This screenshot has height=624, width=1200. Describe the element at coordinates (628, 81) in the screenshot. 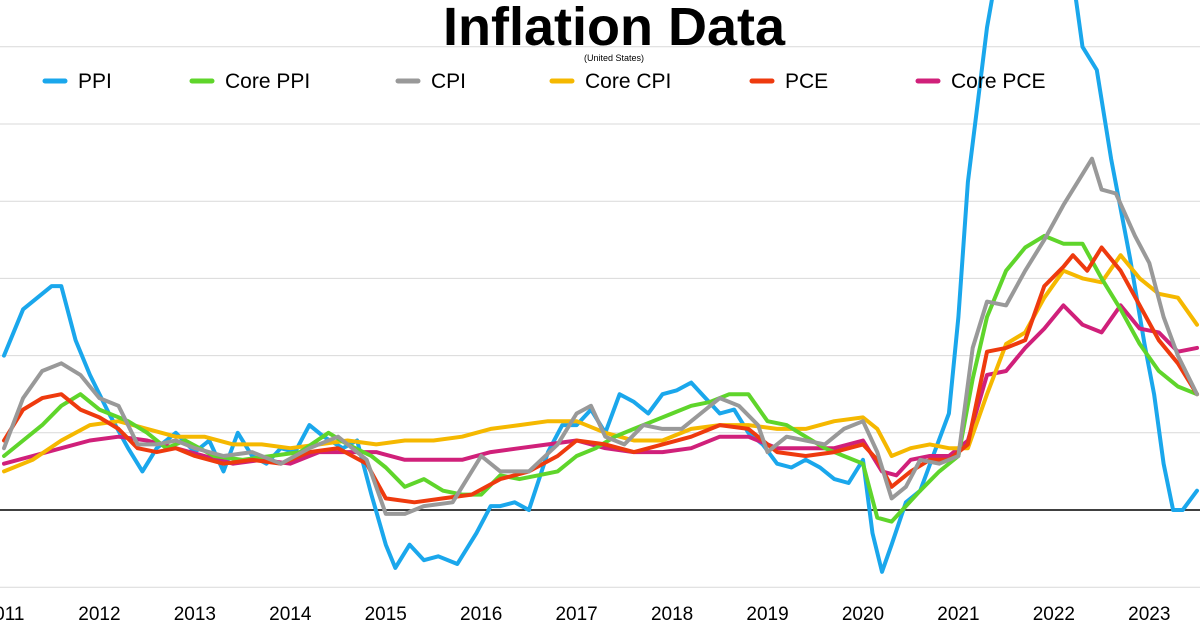

I see `legend-label-core-cpi: Core CPI` at that location.